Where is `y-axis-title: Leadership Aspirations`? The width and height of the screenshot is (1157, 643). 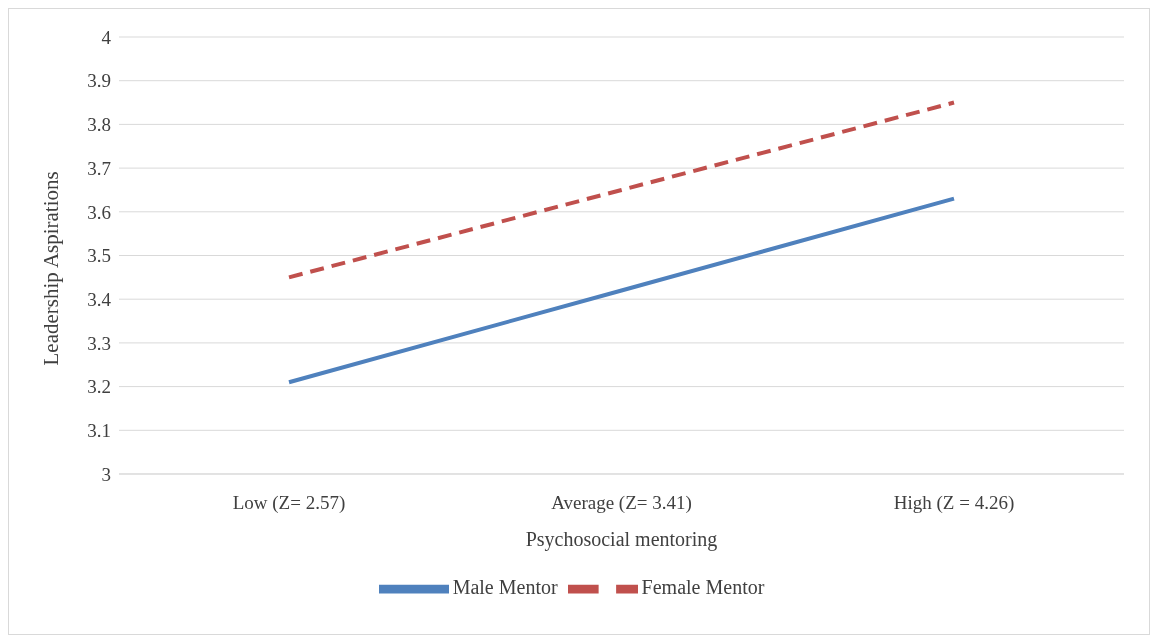
y-axis-title: Leadership Aspirations is located at coordinates (51, 268).